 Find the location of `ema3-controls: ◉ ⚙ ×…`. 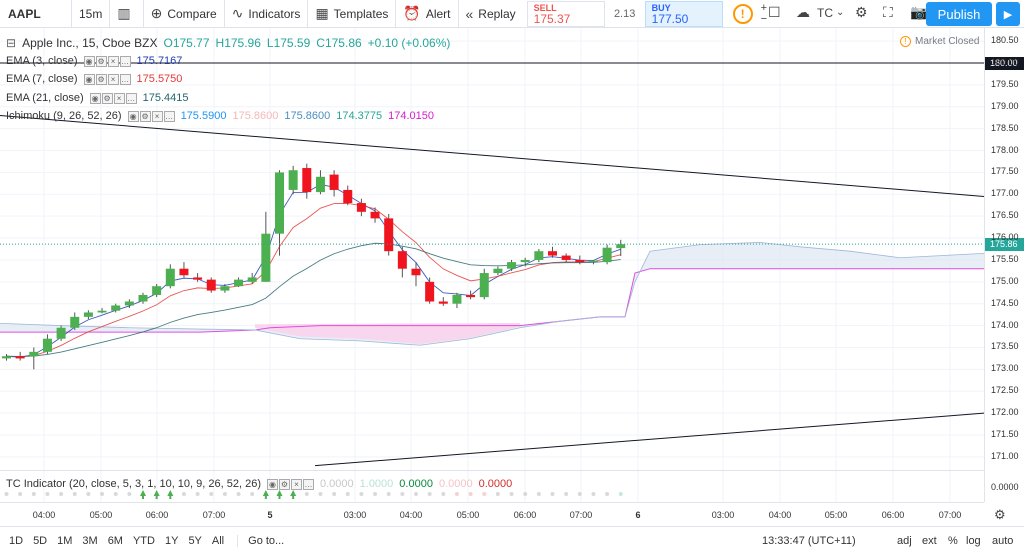

ema3-controls: ◉ ⚙ ×… is located at coordinates (107, 61).